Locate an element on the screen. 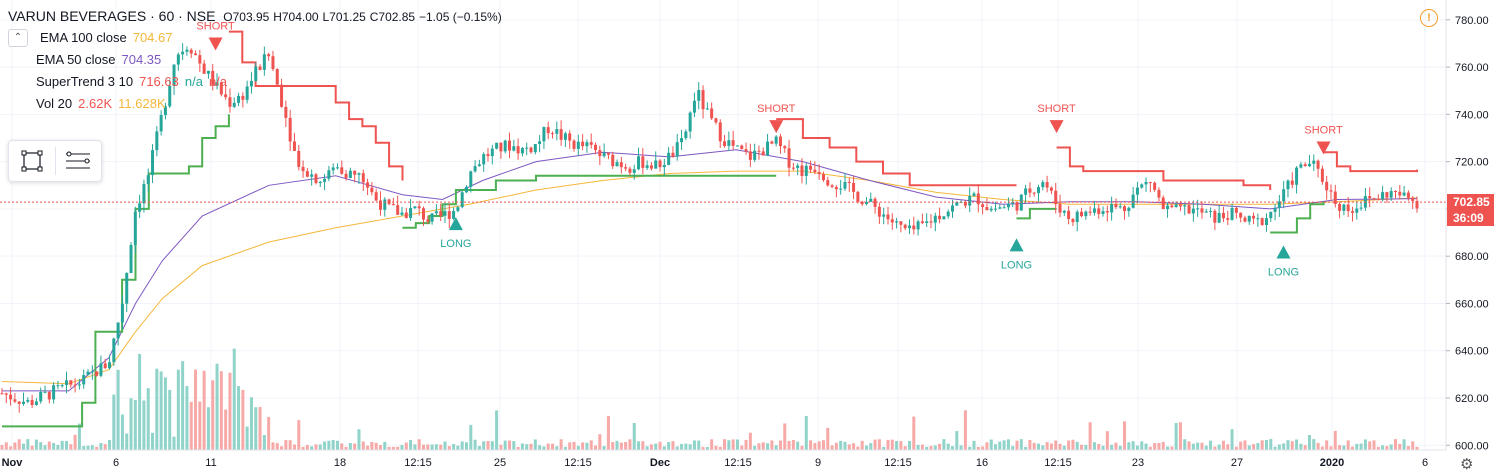  short-signal-label: SHORT is located at coordinates (1323, 130).